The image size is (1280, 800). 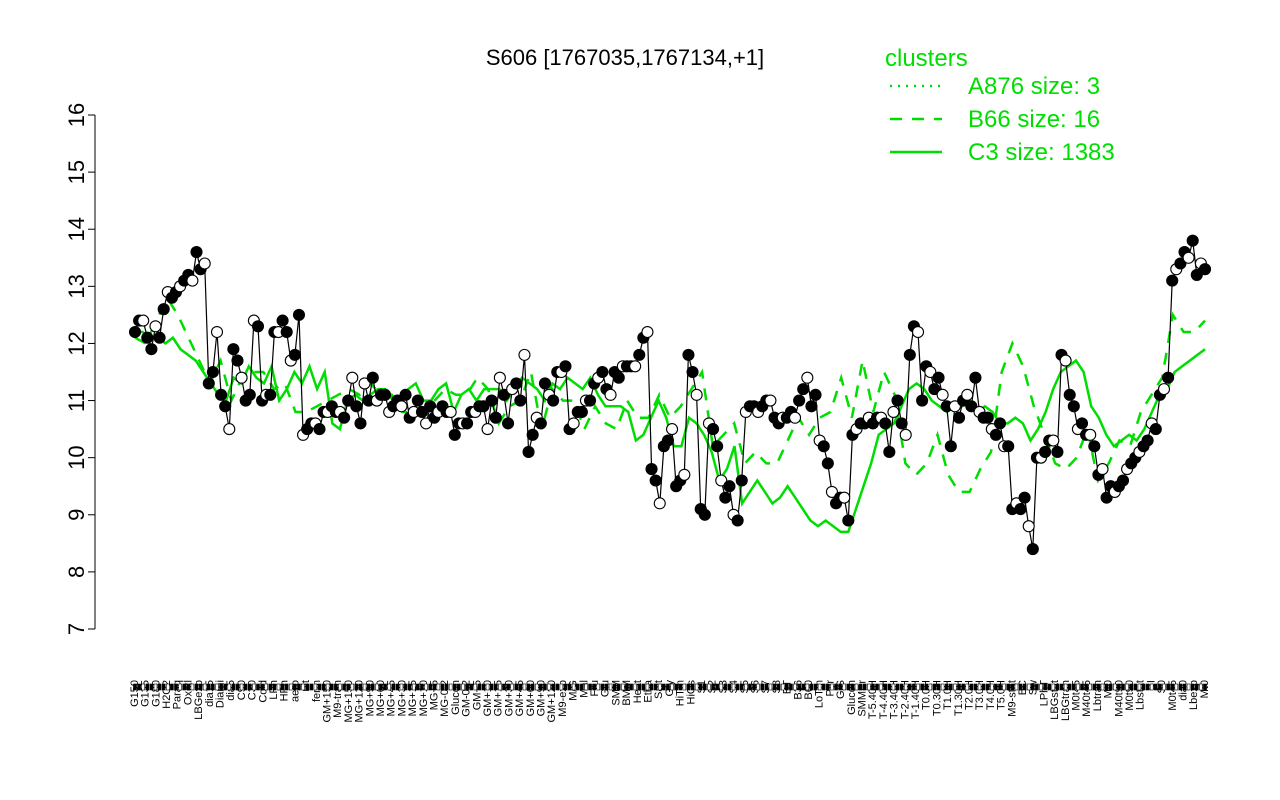 I want to click on y-tick-label: 7, so click(x=76, y=629).